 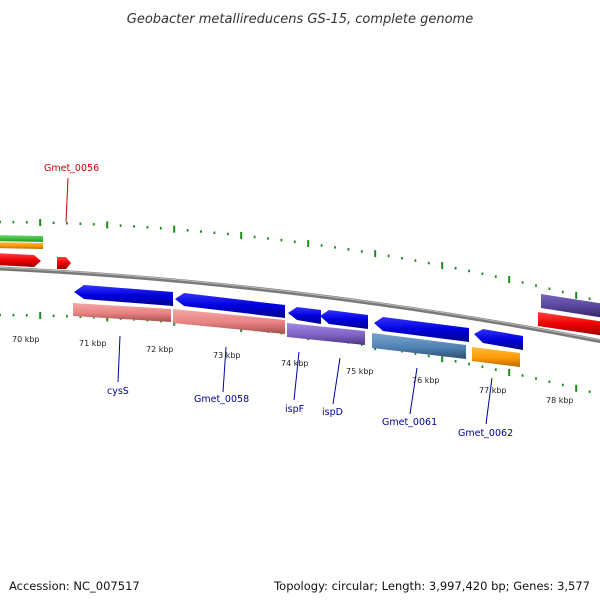 What do you see at coordinates (295, 363) in the screenshot?
I see `tick-label-74kbp: 74 kbp` at bounding box center [295, 363].